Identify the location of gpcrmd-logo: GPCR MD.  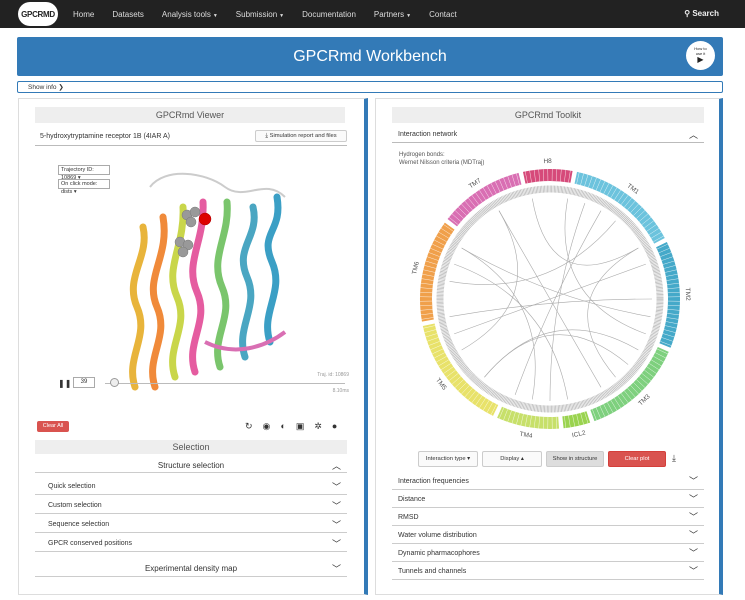
(38, 14).